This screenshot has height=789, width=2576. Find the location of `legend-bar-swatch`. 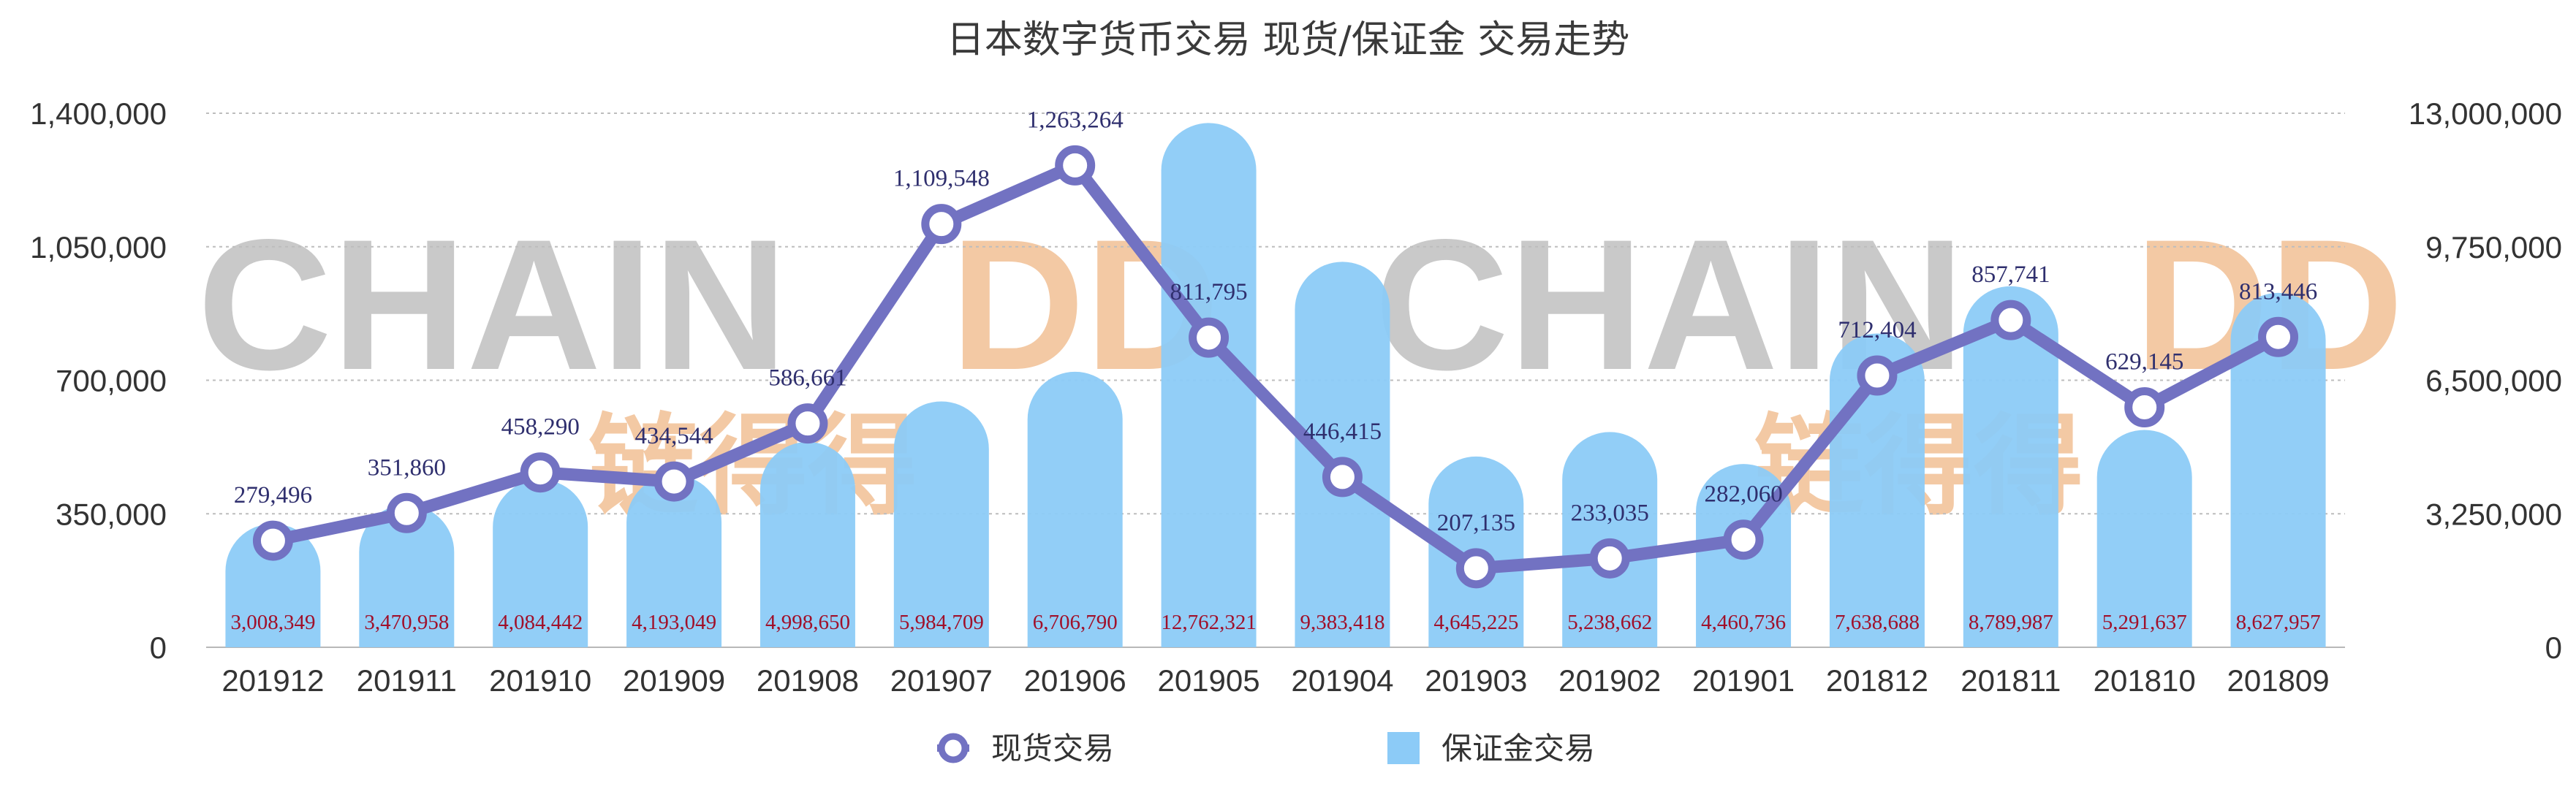

legend-bar-swatch is located at coordinates (1403, 748).